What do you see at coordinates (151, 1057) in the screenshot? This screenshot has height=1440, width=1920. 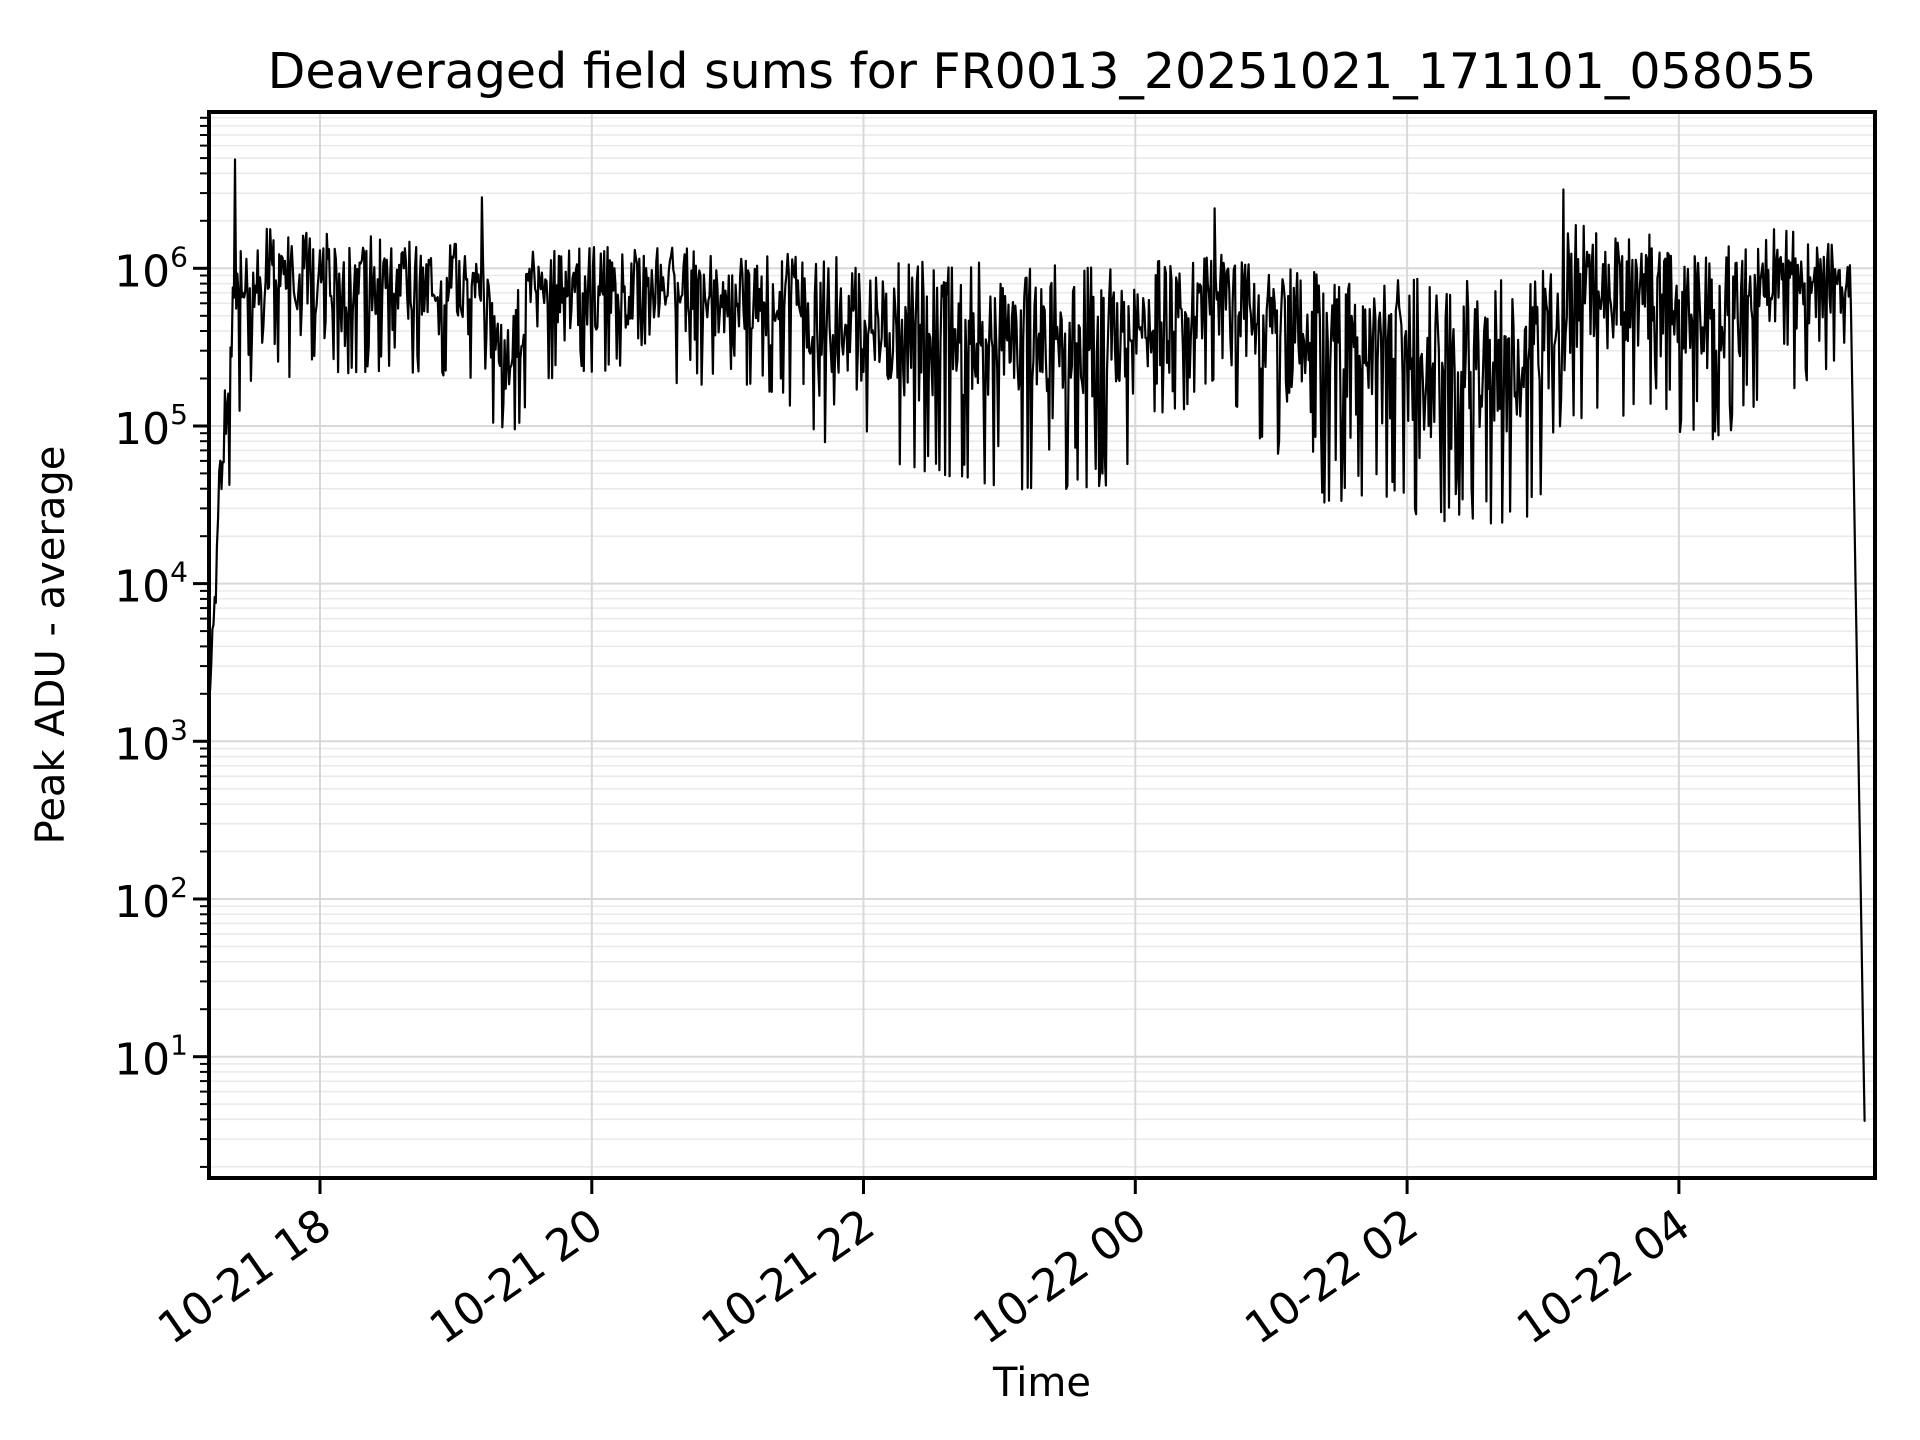 I see `y-tick-label: 10¹` at bounding box center [151, 1057].